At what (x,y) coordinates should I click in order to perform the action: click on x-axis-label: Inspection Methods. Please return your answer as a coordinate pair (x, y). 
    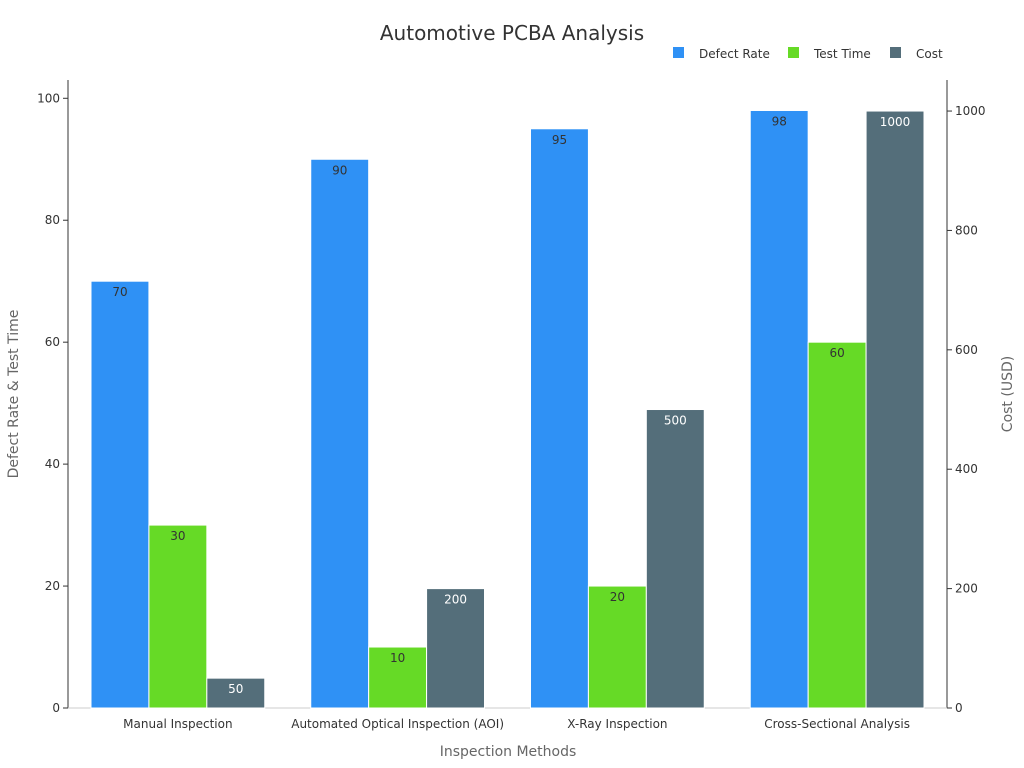
    Looking at the image, I should click on (508, 752).